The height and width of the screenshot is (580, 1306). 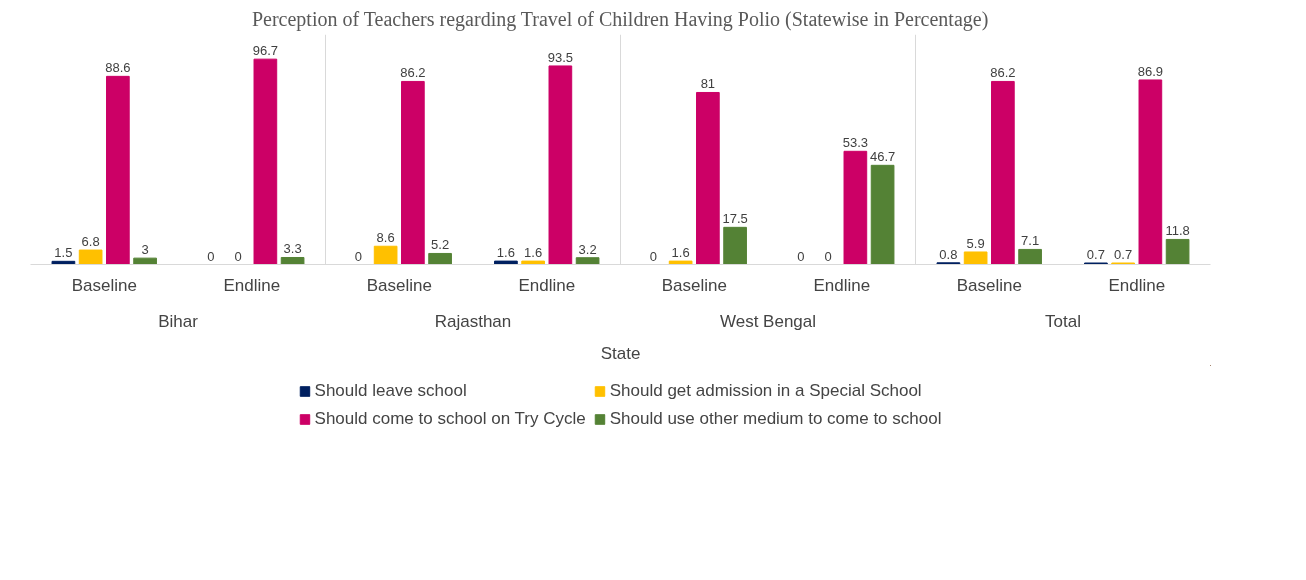 I want to click on text: West Bengal, so click(x=768, y=321).